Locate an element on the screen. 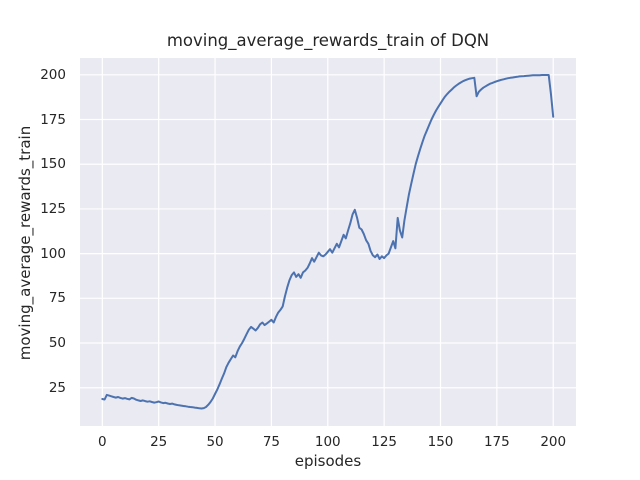 This screenshot has width=640, height=480. y-tick-label: 200 is located at coordinates (53, 74).